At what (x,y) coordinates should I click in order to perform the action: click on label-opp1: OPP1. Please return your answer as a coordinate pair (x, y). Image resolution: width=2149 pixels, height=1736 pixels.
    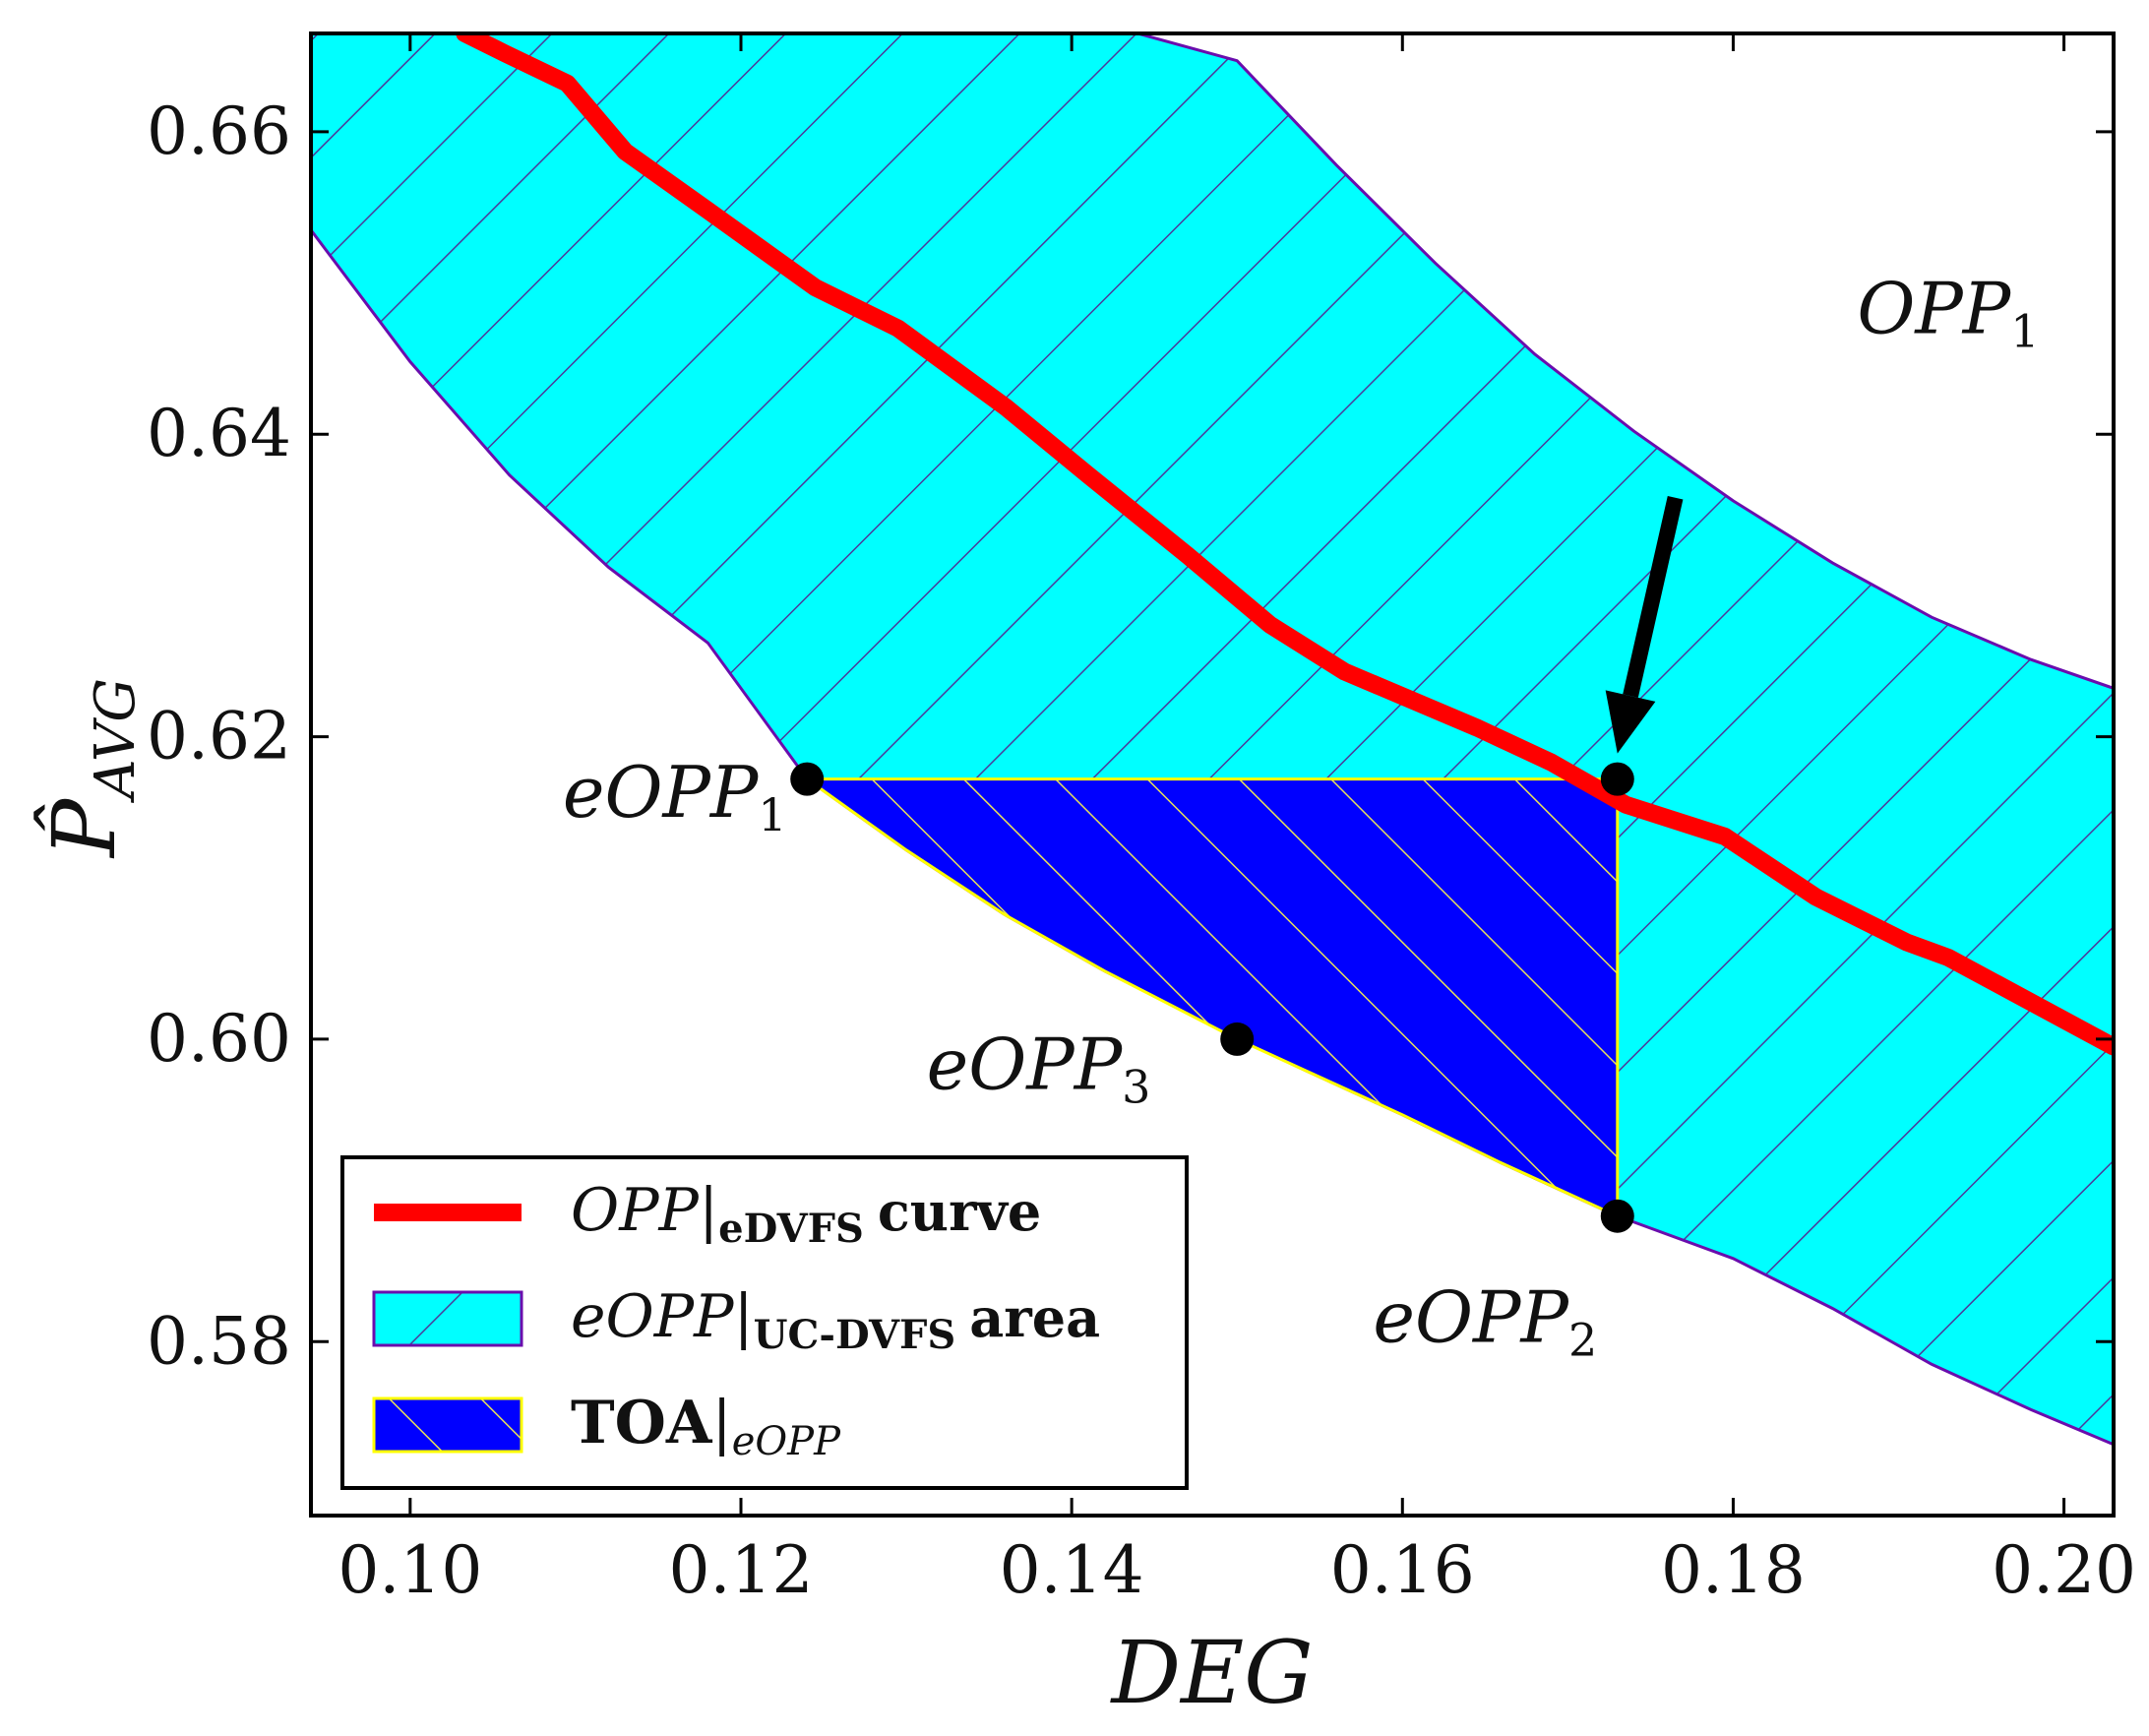
    Looking at the image, I should click on (1948, 312).